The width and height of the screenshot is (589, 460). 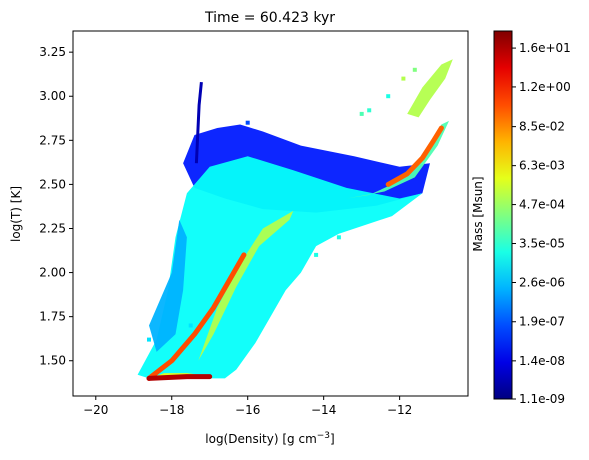 What do you see at coordinates (542, 283) in the screenshot?
I see `colorbar-tick-label: 2.6e-06` at bounding box center [542, 283].